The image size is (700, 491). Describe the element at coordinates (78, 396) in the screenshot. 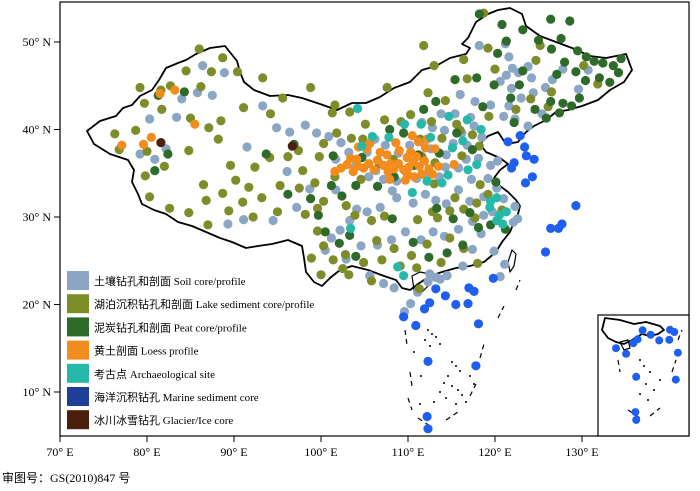

I see `legend-swatch-marine` at that location.